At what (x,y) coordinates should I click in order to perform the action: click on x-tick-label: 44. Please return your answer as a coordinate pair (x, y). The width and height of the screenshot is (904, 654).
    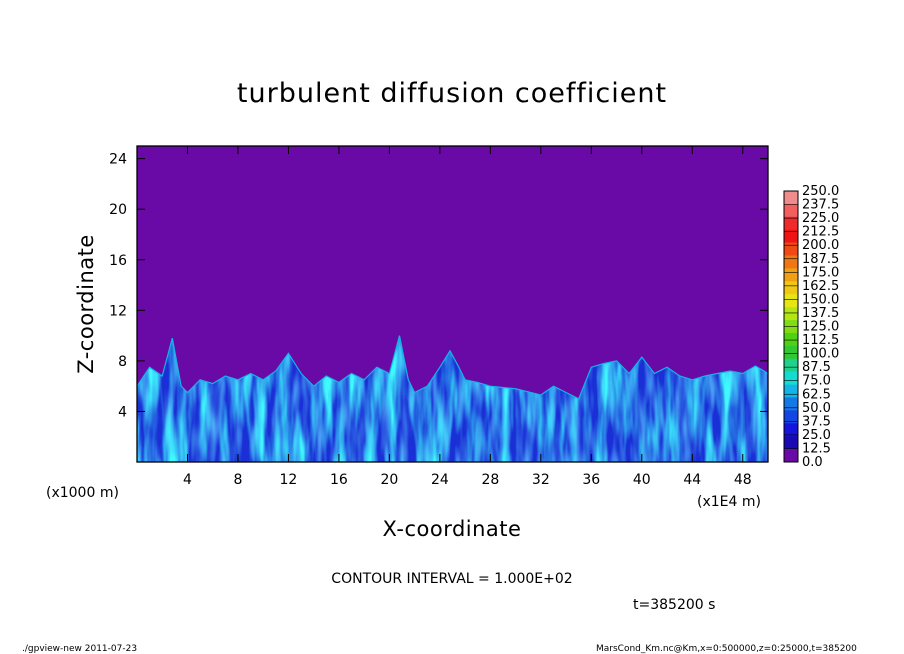
    Looking at the image, I should click on (692, 480).